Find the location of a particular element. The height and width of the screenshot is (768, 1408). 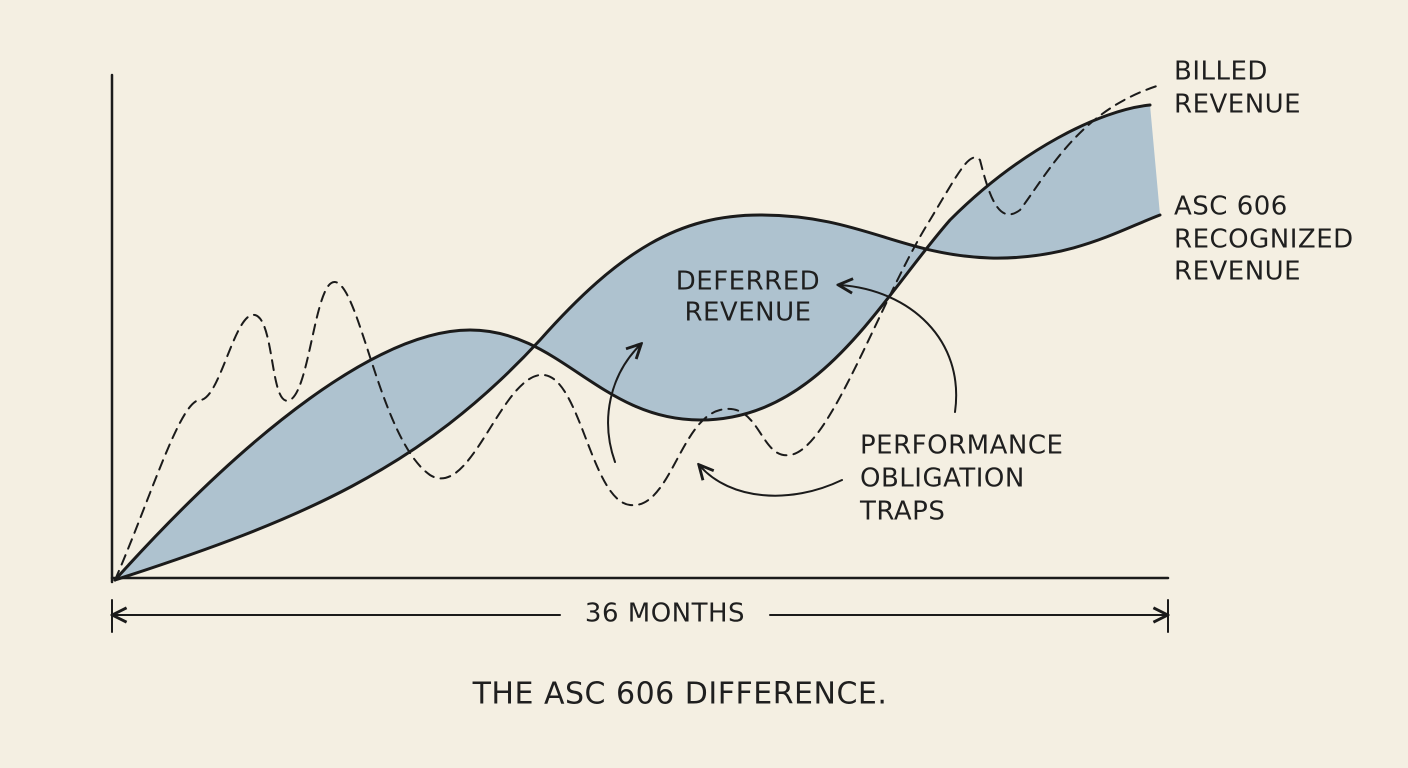

title: THE ASC 606 DIFFERENCE. is located at coordinates (680, 694).